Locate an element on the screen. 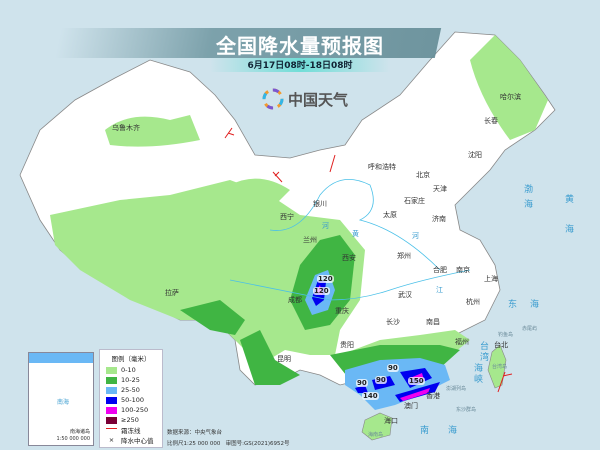 This screenshot has width=600, height=450. island-label: 赤尾屿 is located at coordinates (530, 329).